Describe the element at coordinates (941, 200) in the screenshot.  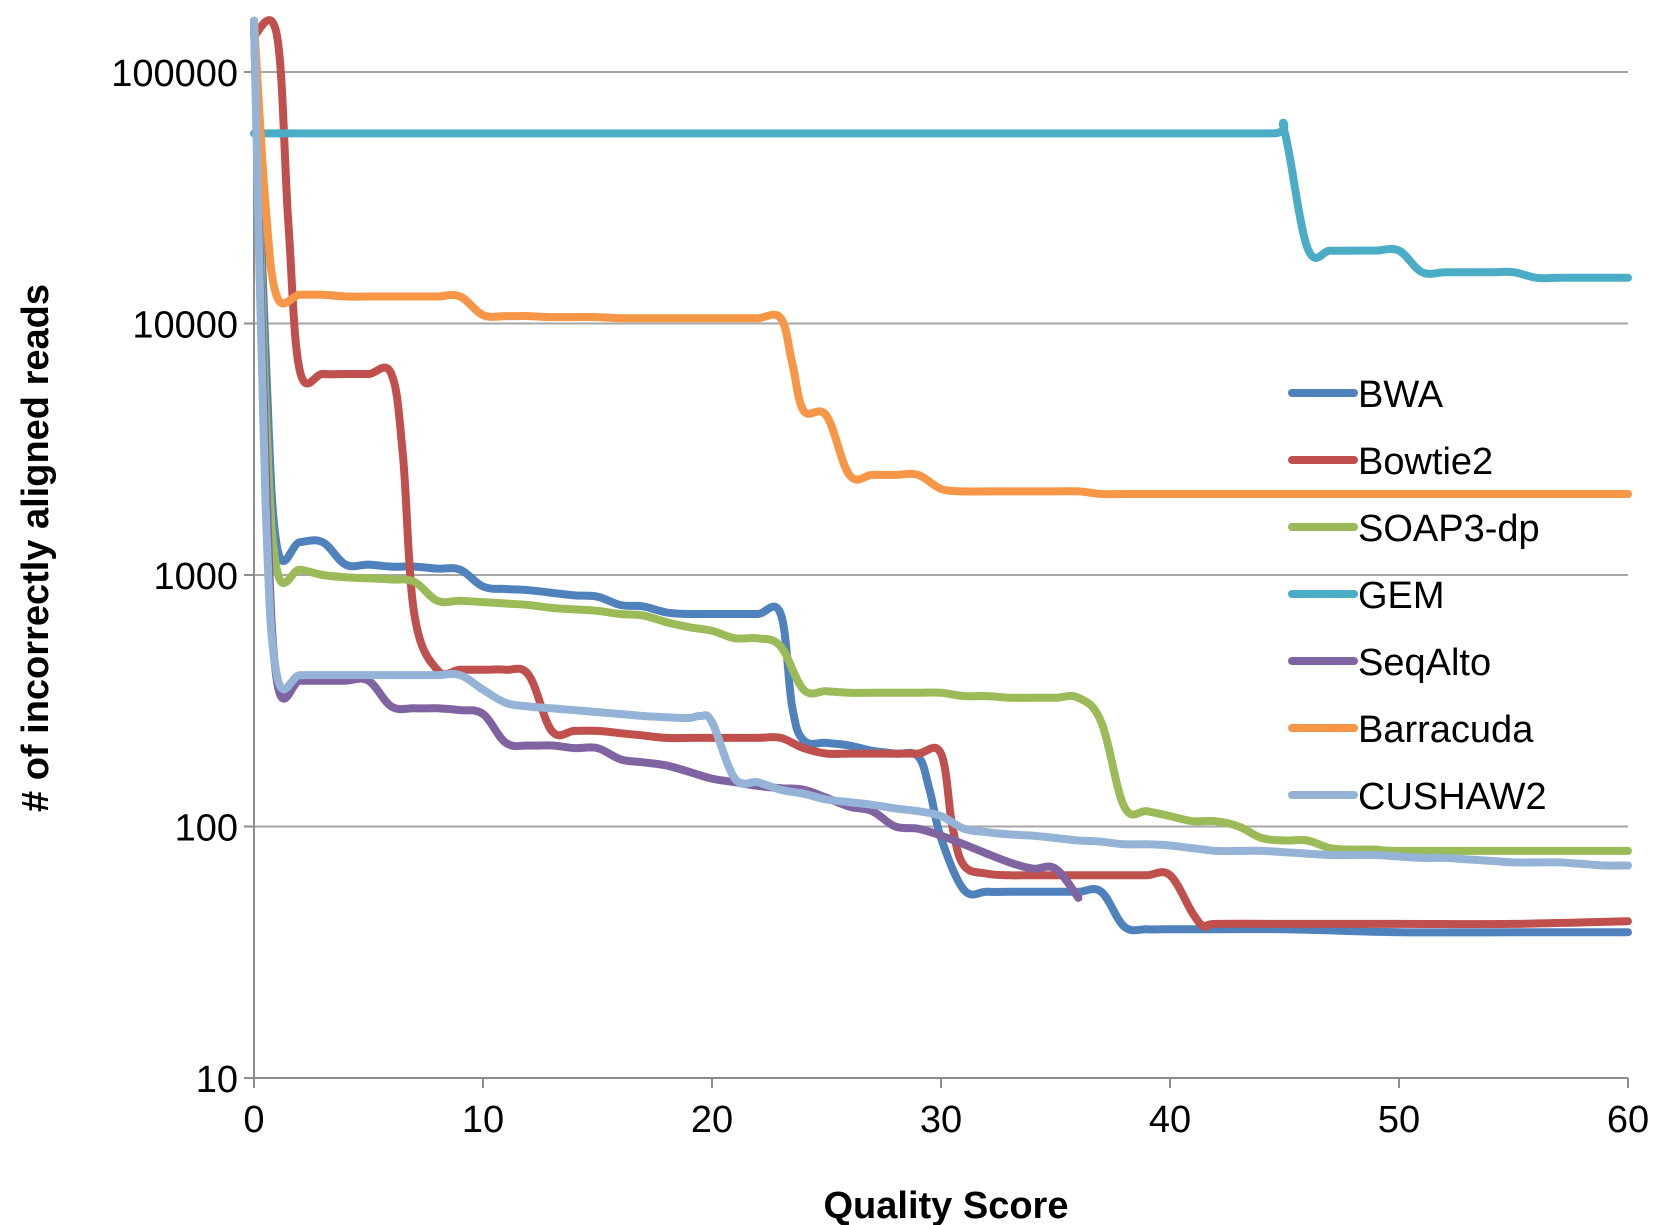
I see `series-line-gem` at that location.